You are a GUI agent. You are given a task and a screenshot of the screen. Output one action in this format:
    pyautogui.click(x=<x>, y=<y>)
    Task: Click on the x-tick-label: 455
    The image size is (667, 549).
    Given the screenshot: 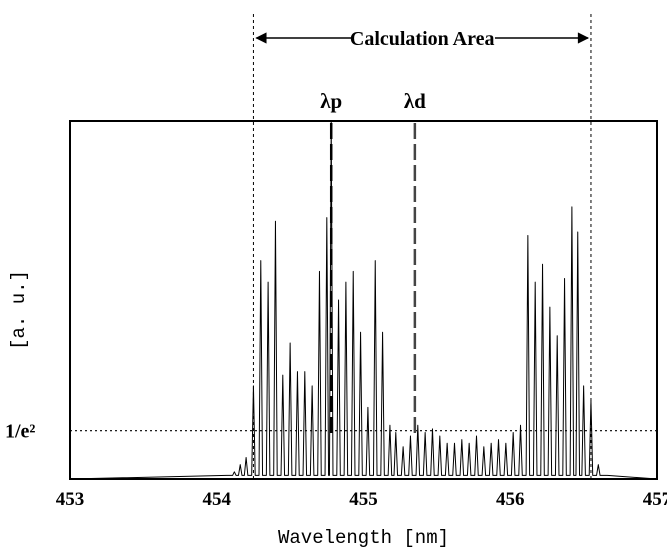 What is the action you would take?
    pyautogui.click(x=363, y=499)
    